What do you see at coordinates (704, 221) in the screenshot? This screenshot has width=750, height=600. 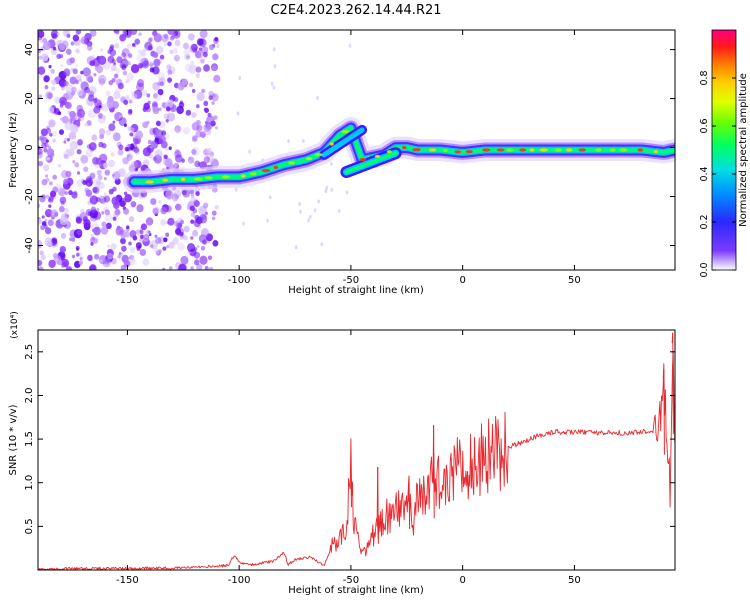 I see `colorbar-tick-label: 0.2` at bounding box center [704, 221].